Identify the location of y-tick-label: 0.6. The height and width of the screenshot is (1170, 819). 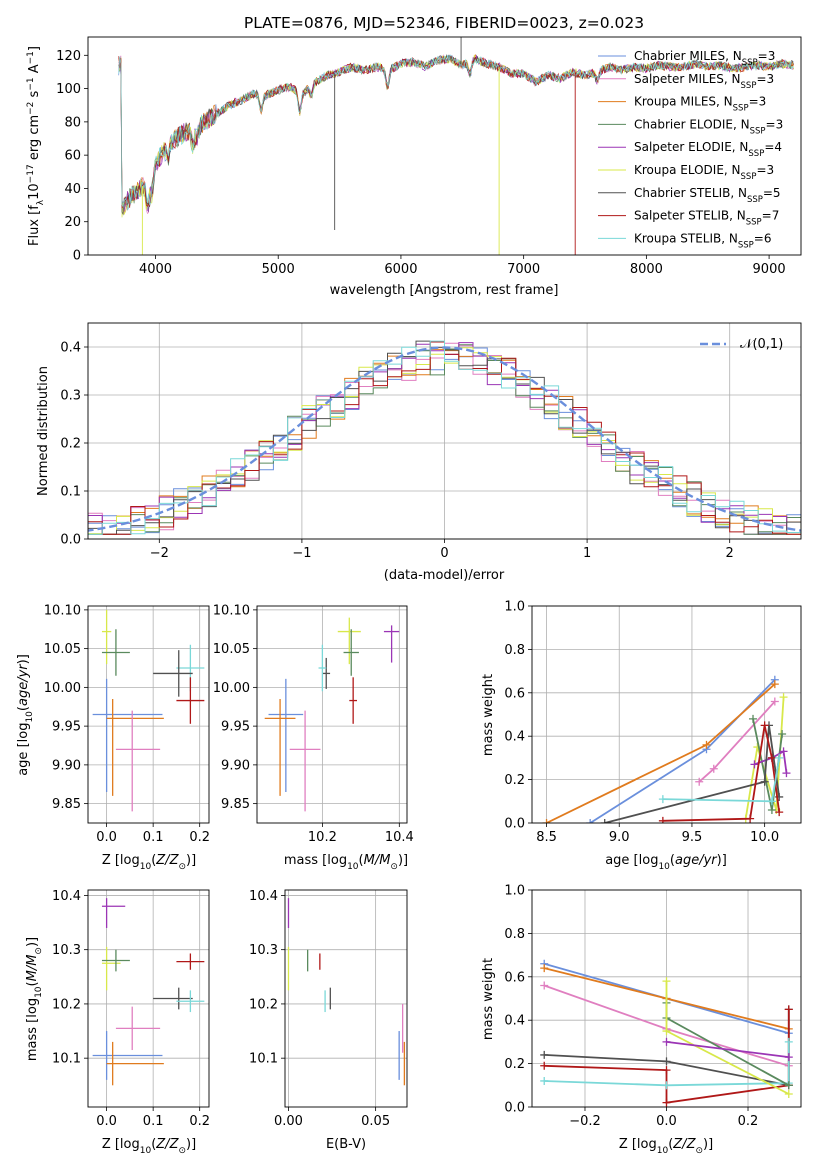
(514, 693).